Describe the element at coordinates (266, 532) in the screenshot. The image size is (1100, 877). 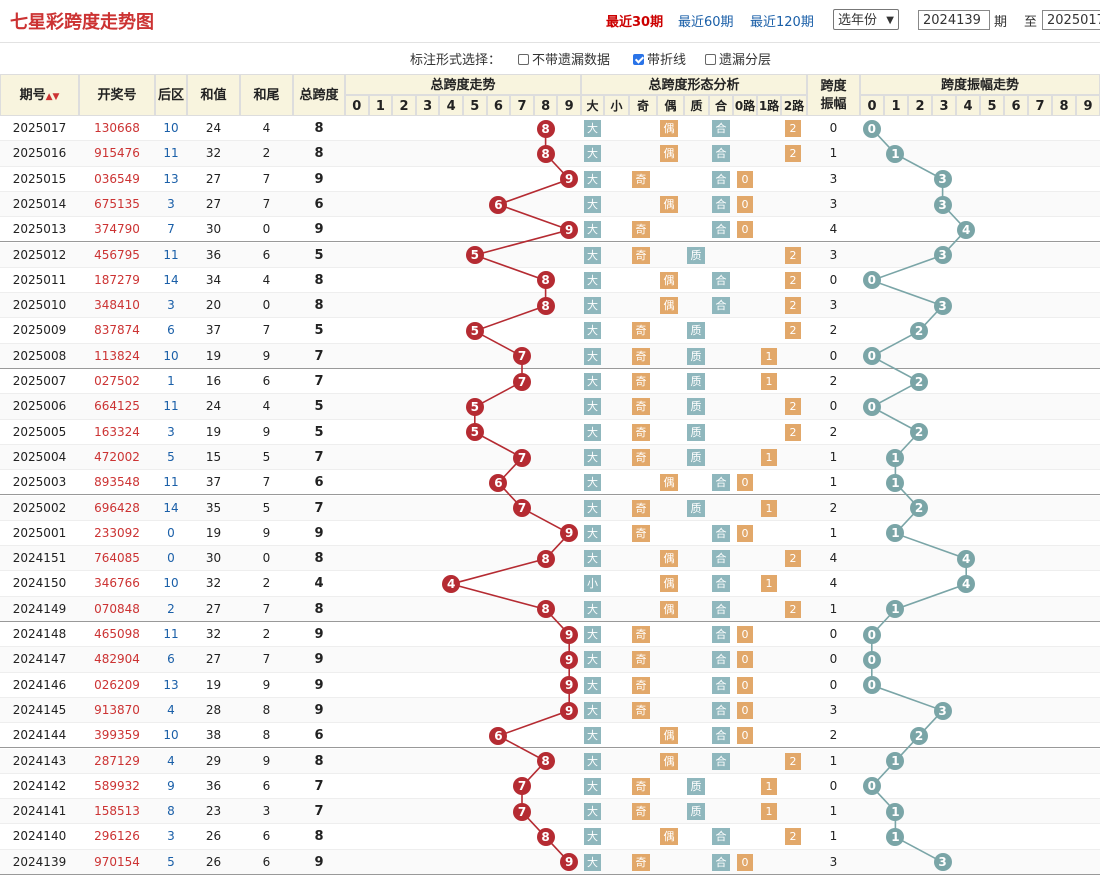
I see `tail-cell: 9` at that location.